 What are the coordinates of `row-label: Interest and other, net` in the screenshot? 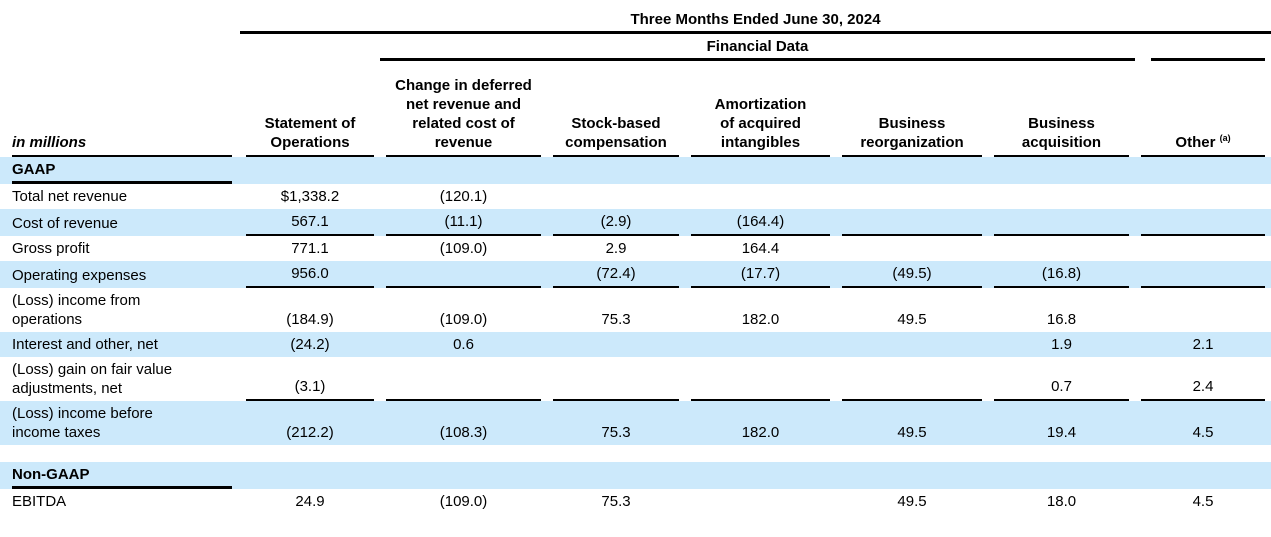 It's located at (85, 344).